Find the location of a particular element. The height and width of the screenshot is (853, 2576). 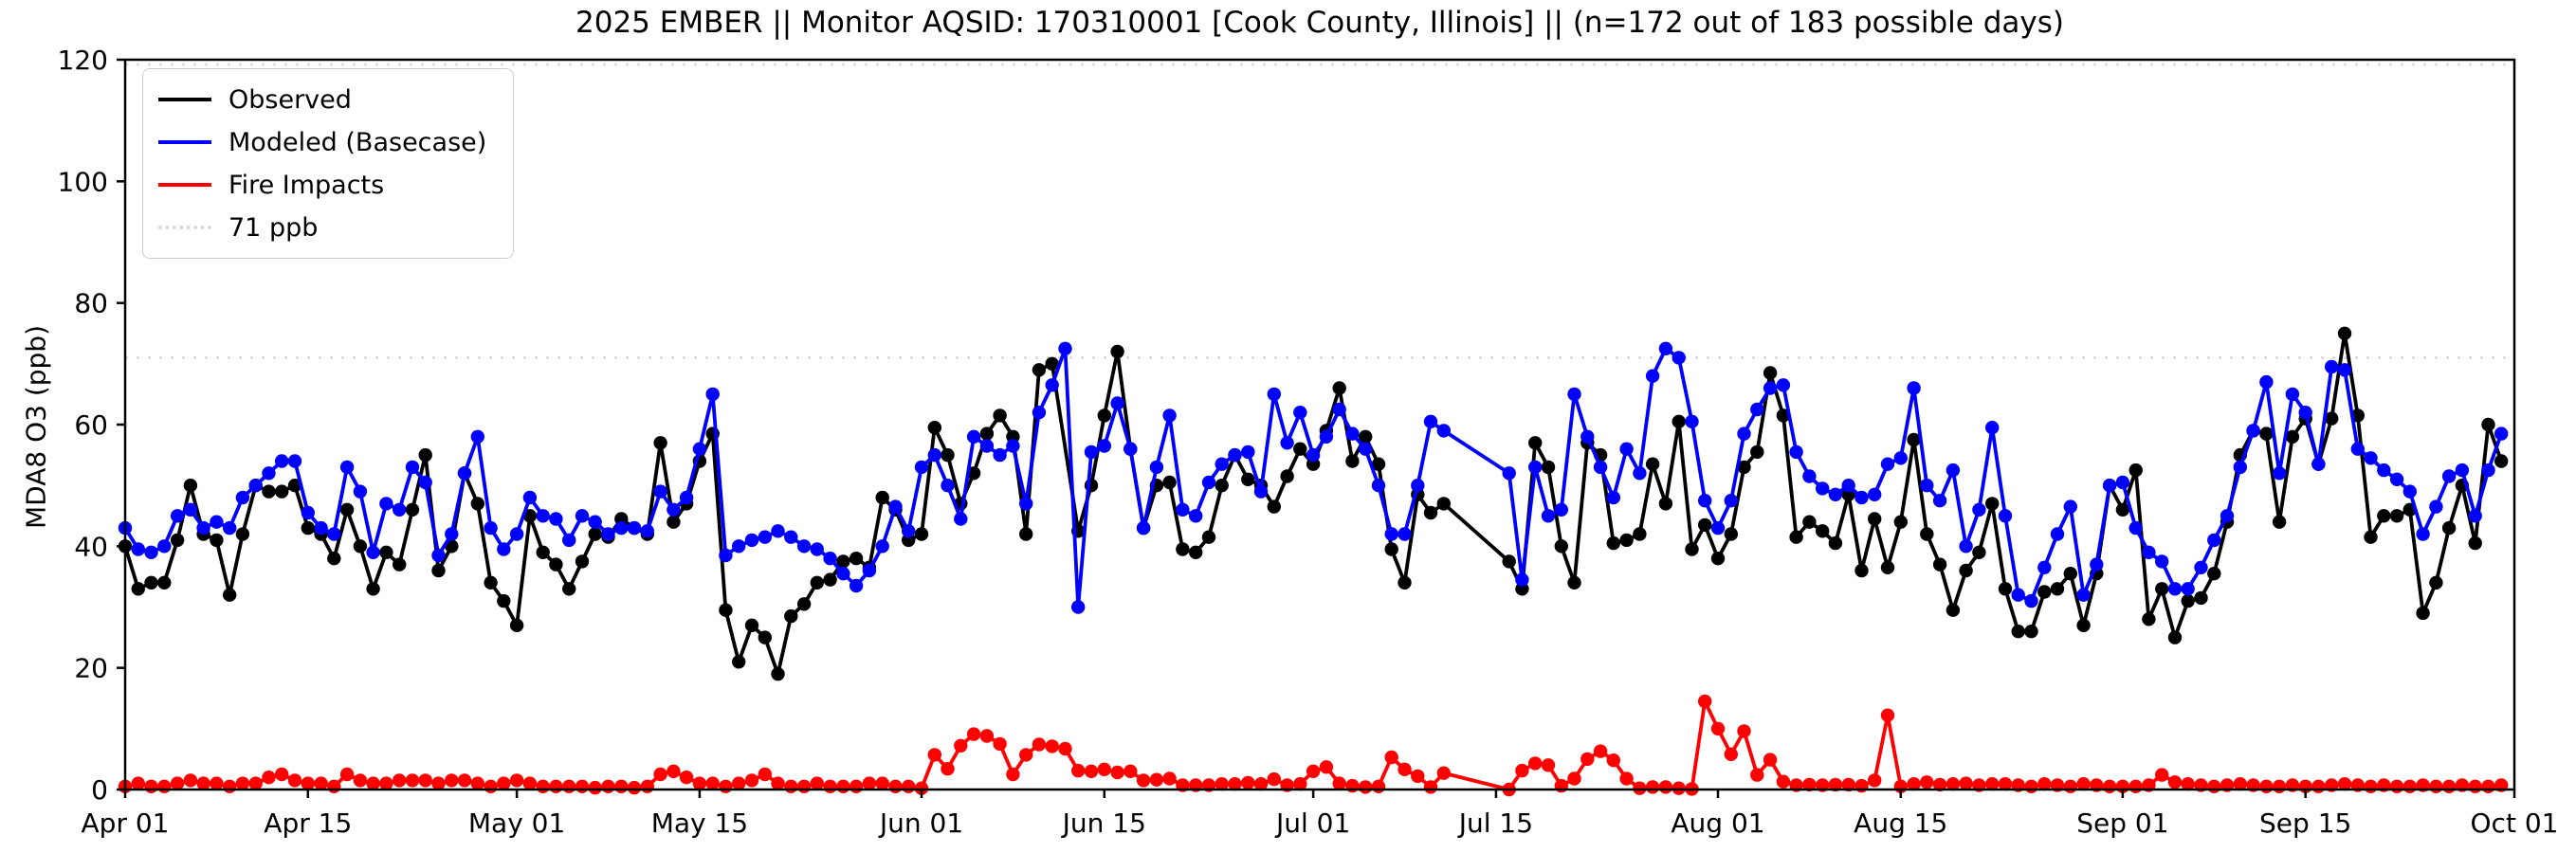

legend-item-modeled: Modeled (Basecase) is located at coordinates (322, 142).